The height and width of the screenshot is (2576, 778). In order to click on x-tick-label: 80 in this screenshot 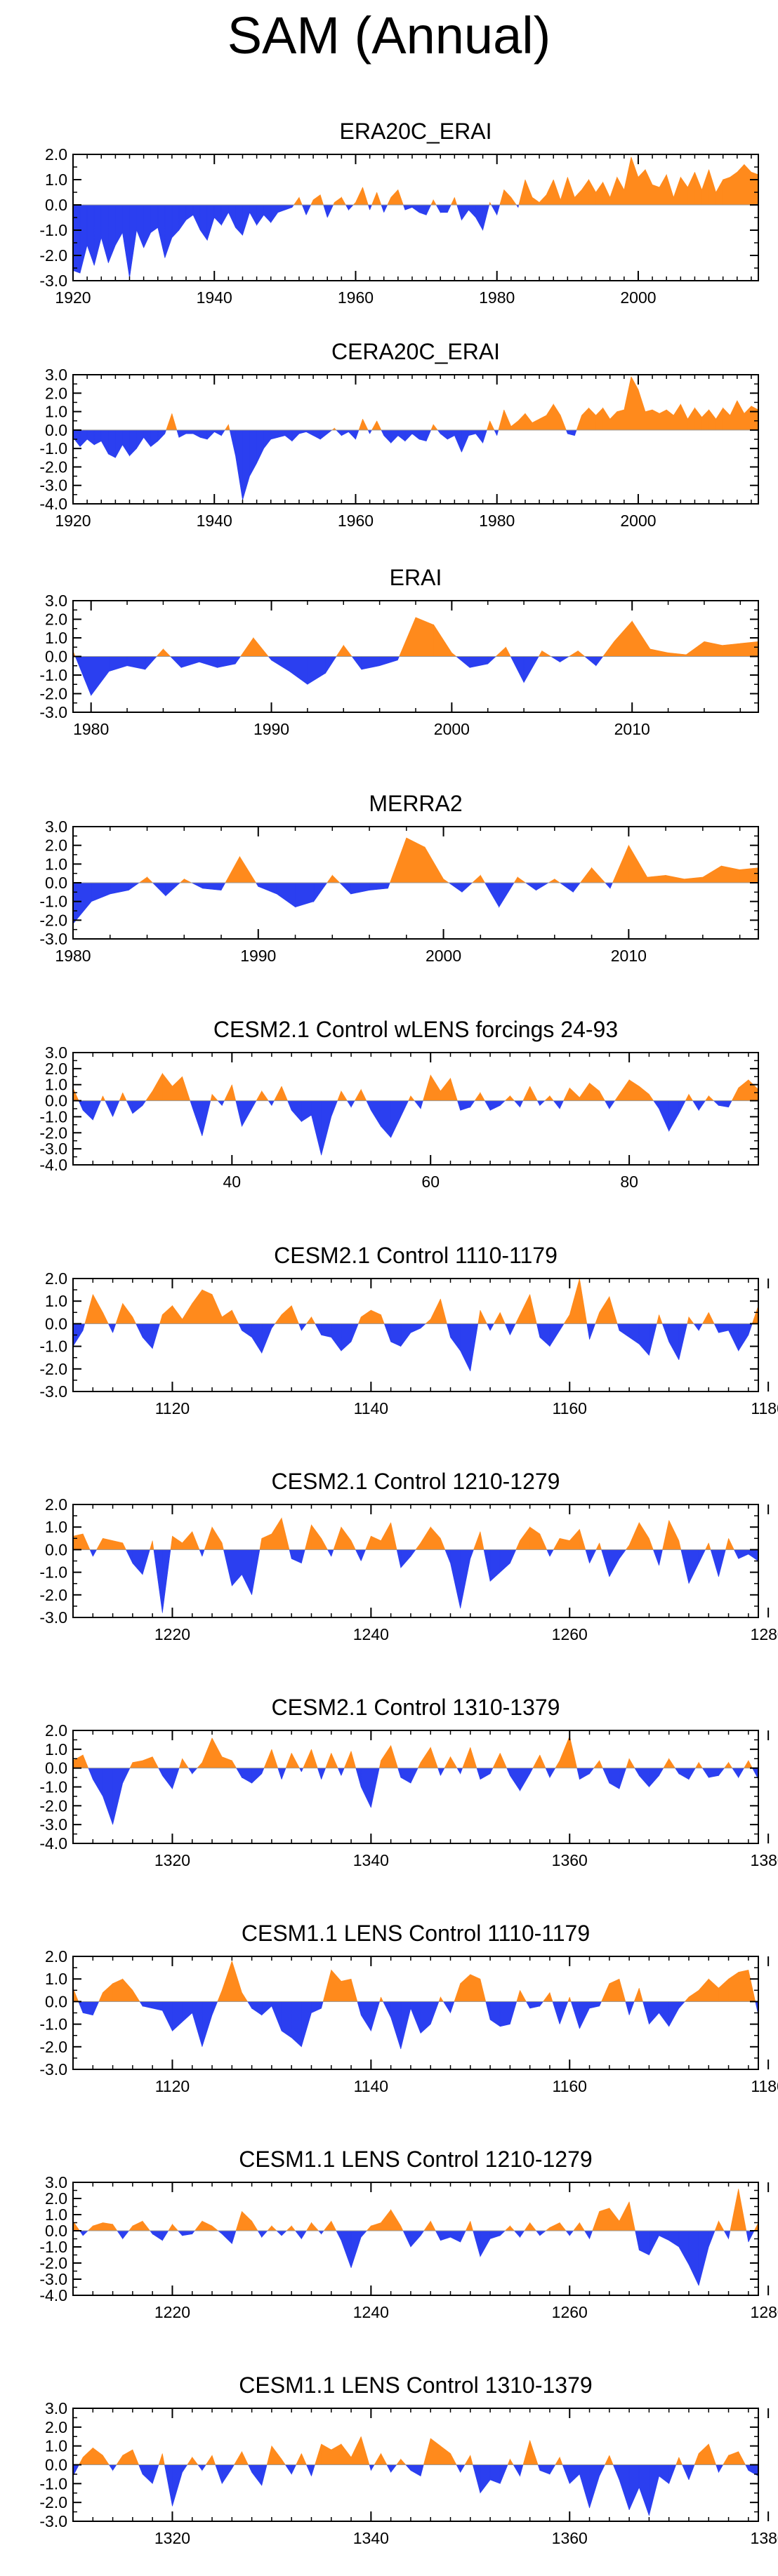, I will do `click(629, 1182)`.